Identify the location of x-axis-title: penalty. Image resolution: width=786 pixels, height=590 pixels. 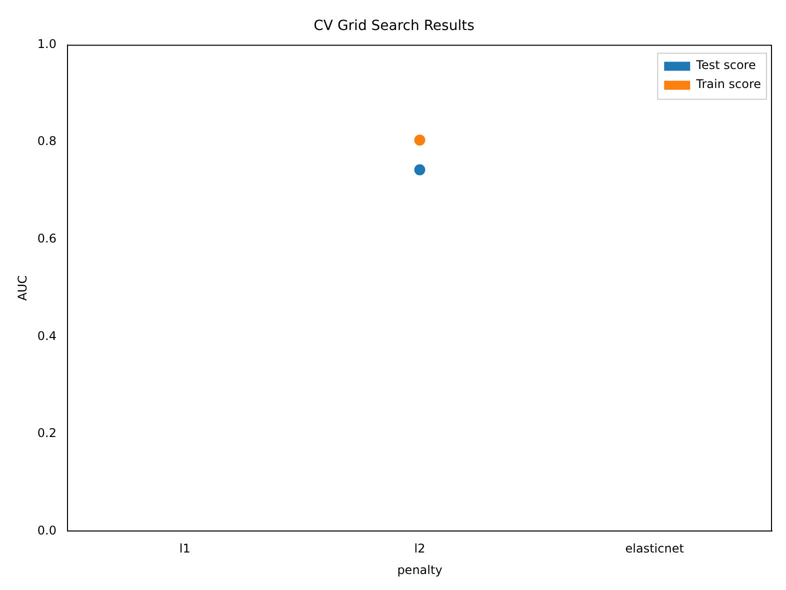
(419, 569).